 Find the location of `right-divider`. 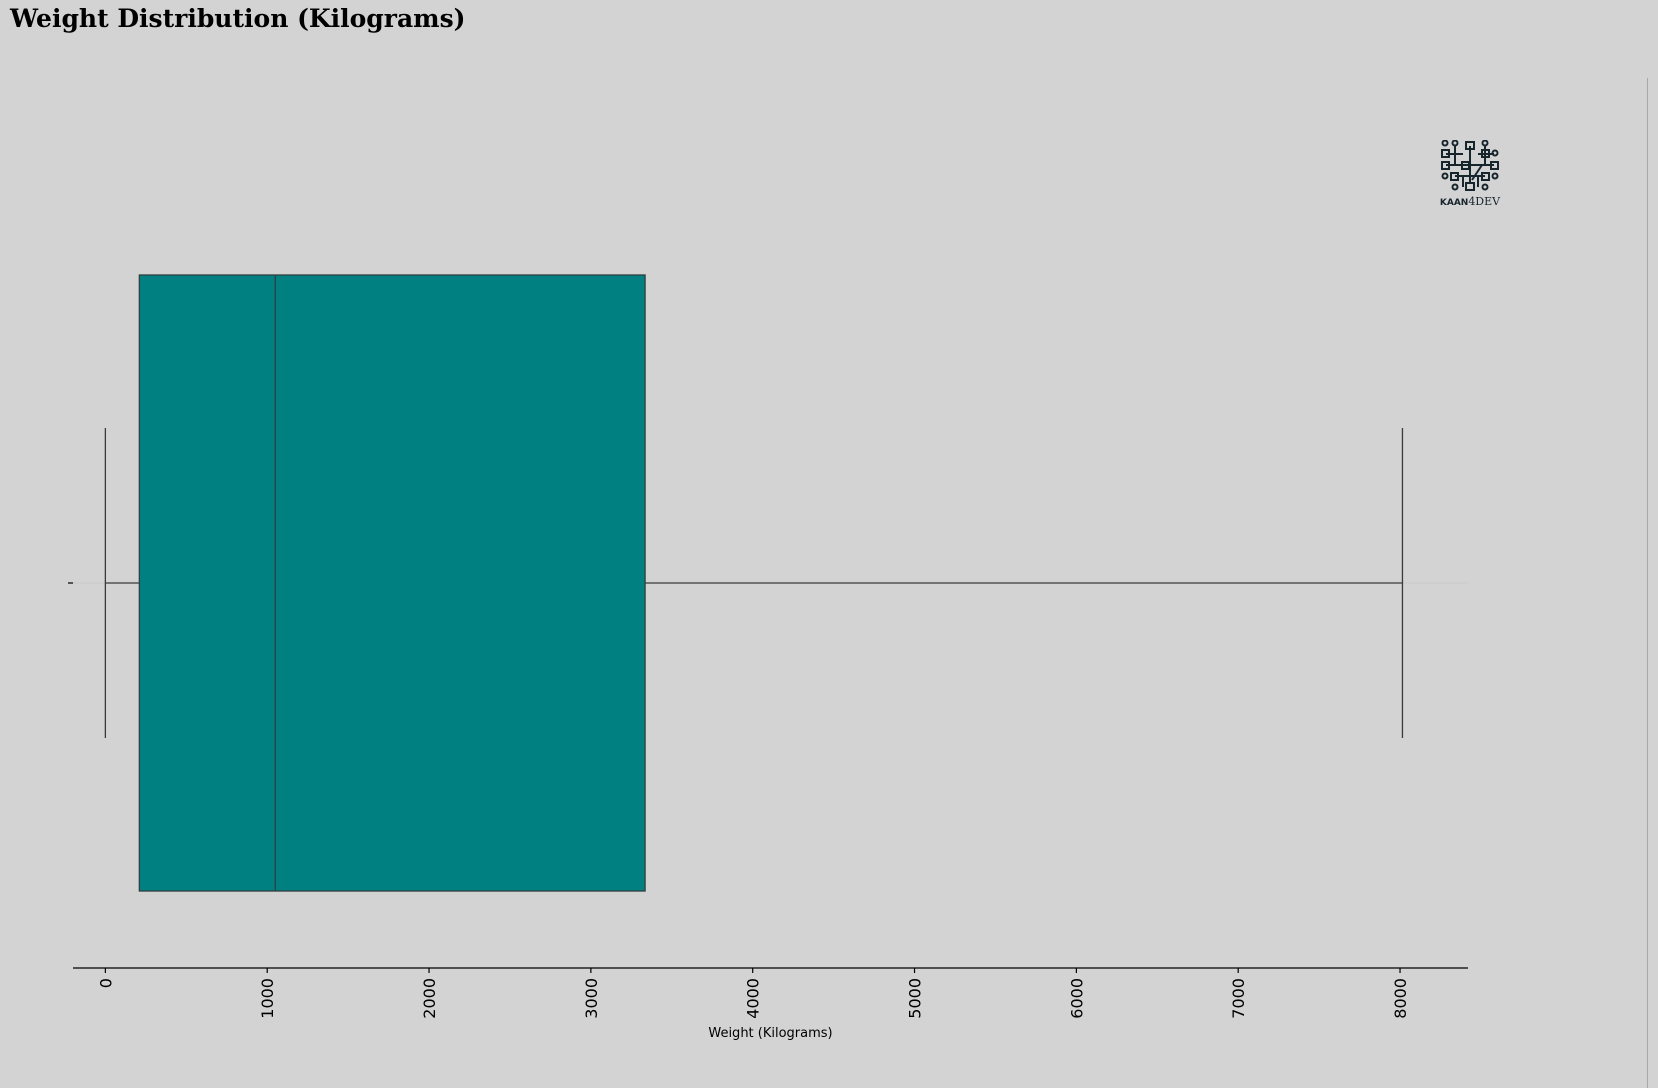

right-divider is located at coordinates (1647, 583).